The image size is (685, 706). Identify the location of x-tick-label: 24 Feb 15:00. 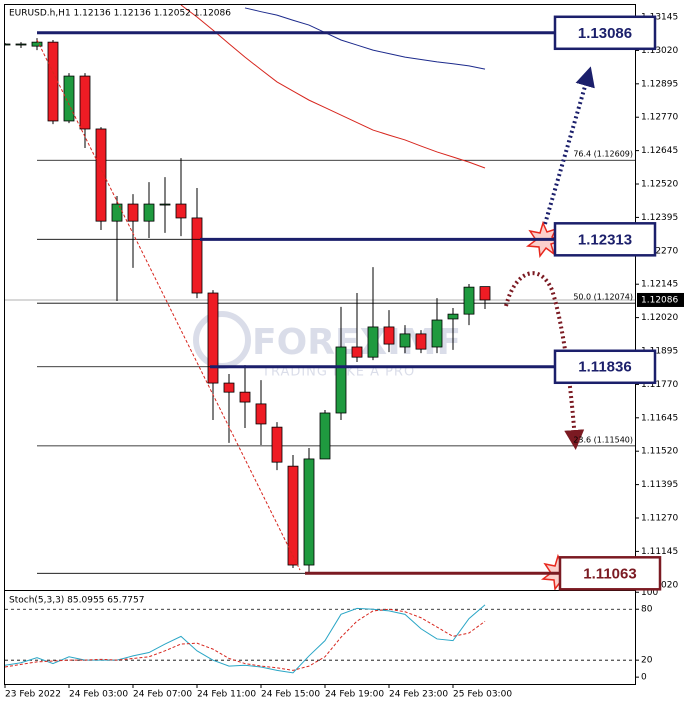
(290, 695).